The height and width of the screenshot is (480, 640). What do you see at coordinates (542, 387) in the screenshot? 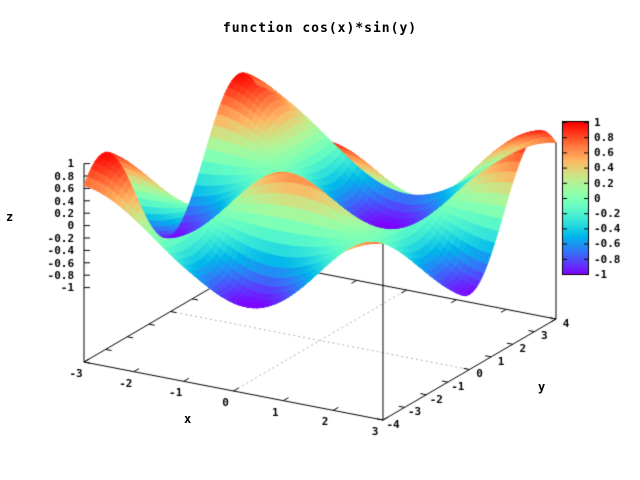
I see `y-axis-label: y` at bounding box center [542, 387].